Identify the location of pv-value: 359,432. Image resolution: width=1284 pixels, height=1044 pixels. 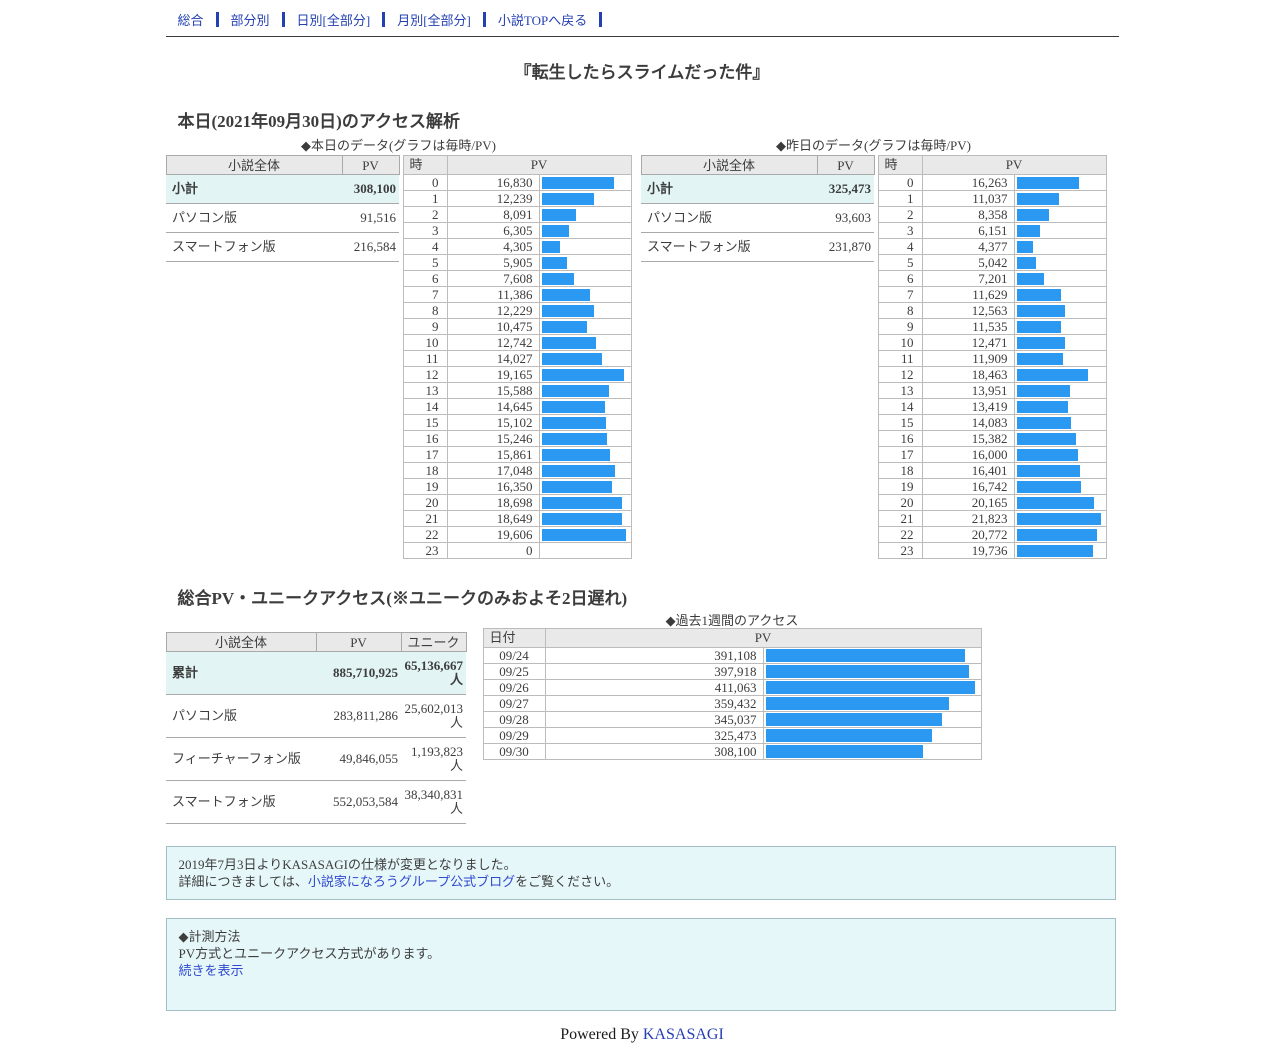
(654, 703).